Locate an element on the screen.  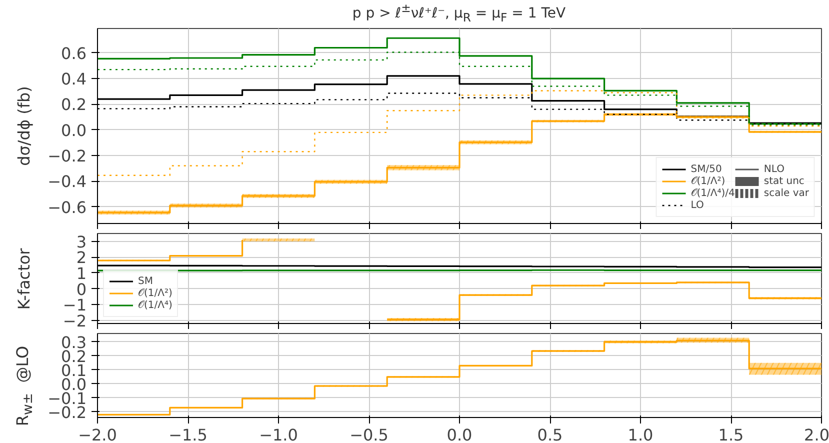
x-tick-label: 2.0 is located at coordinates (816, 434).